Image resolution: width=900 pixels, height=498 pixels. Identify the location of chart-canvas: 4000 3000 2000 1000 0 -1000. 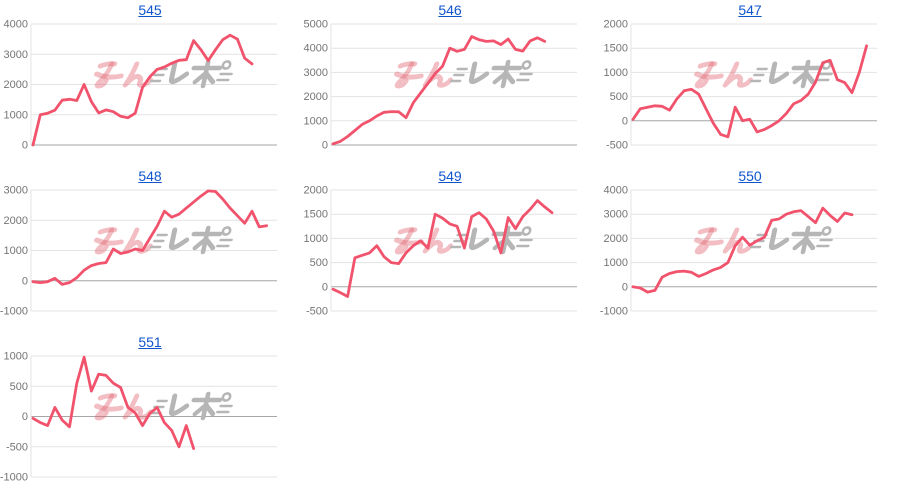
(738, 251).